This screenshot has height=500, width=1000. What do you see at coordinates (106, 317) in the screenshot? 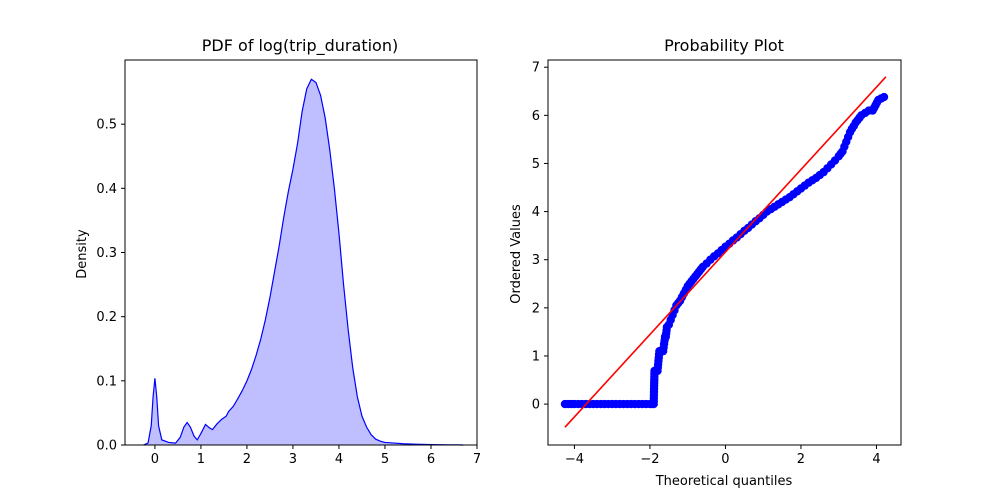
I see `pdf-ytick-label: 0.2` at bounding box center [106, 317].